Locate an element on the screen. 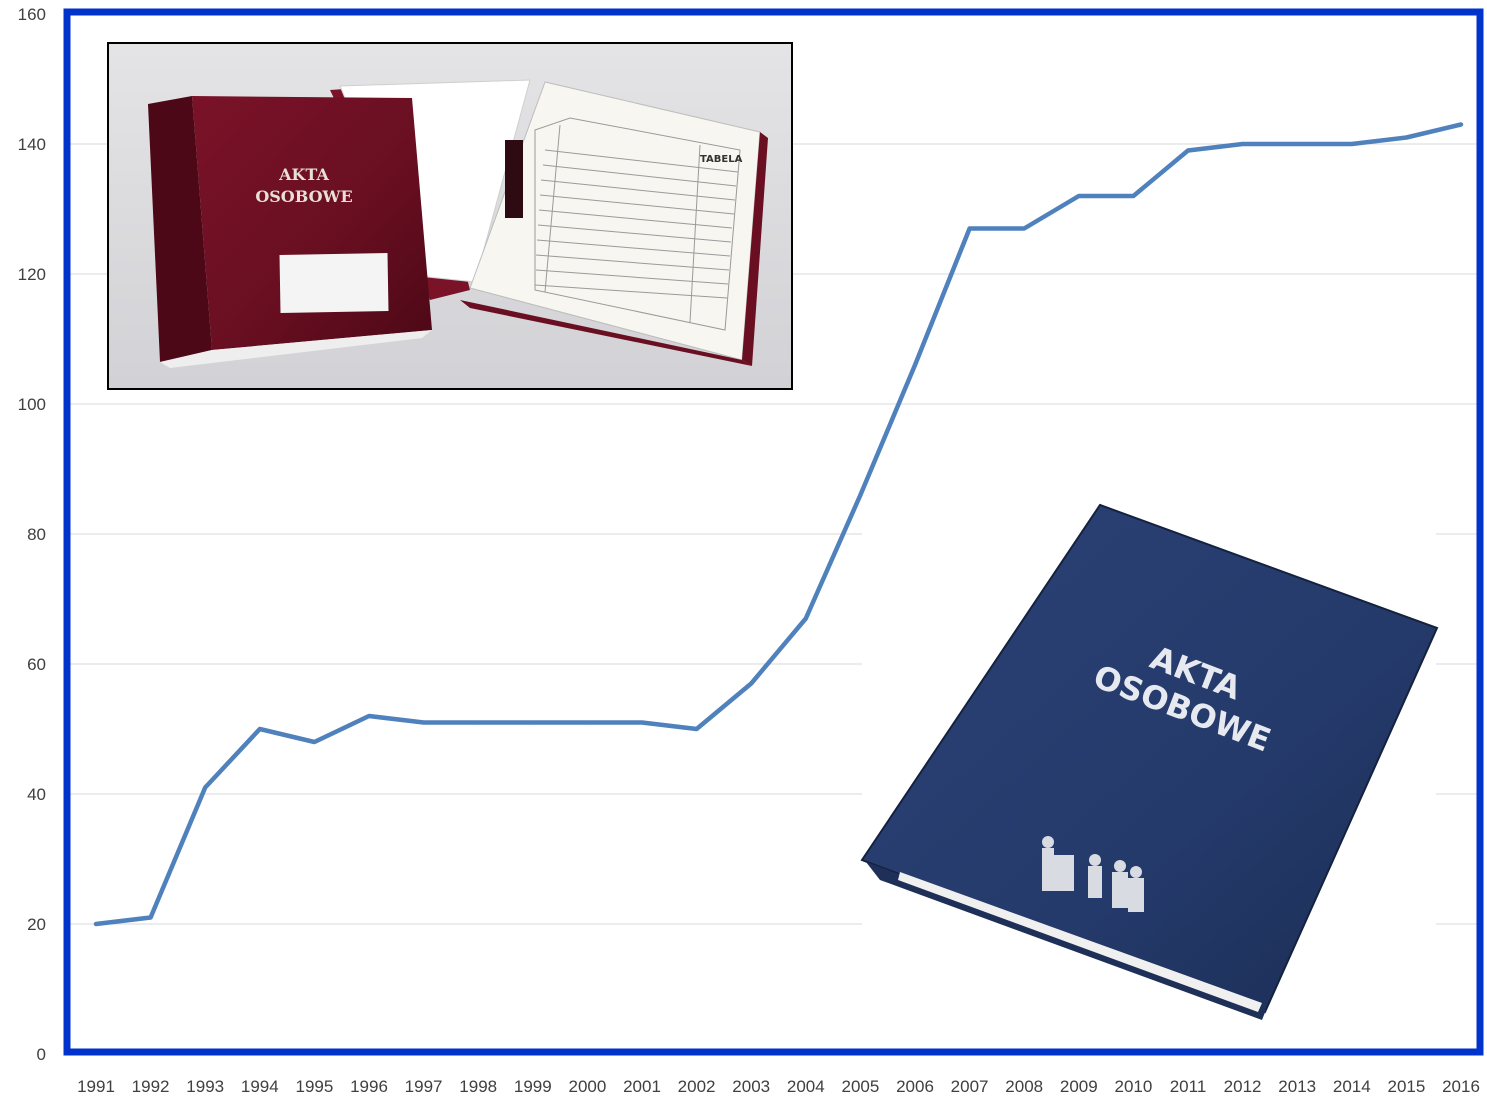  x-tick-label: 1999 is located at coordinates (533, 1086).